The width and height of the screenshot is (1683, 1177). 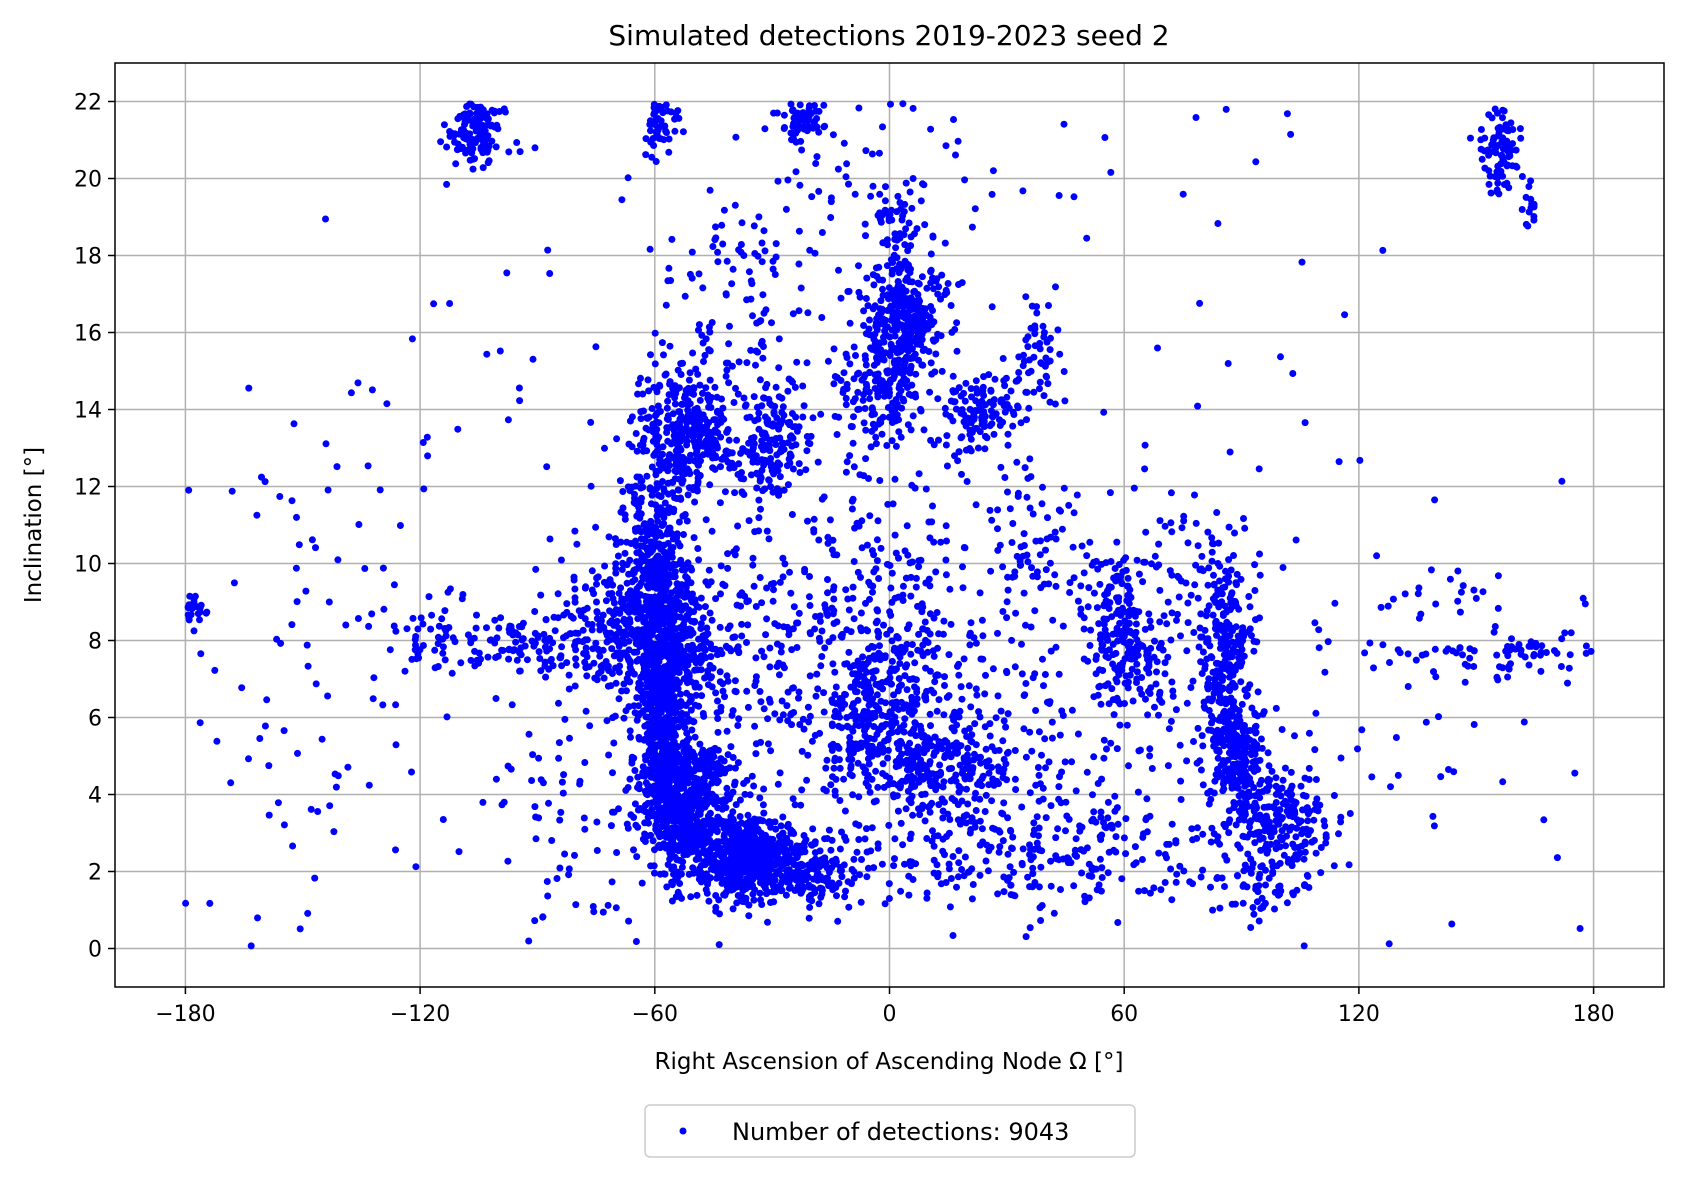 I want to click on chart-title: Simulated detections 2019-2023 seed 2, so click(x=888, y=35).